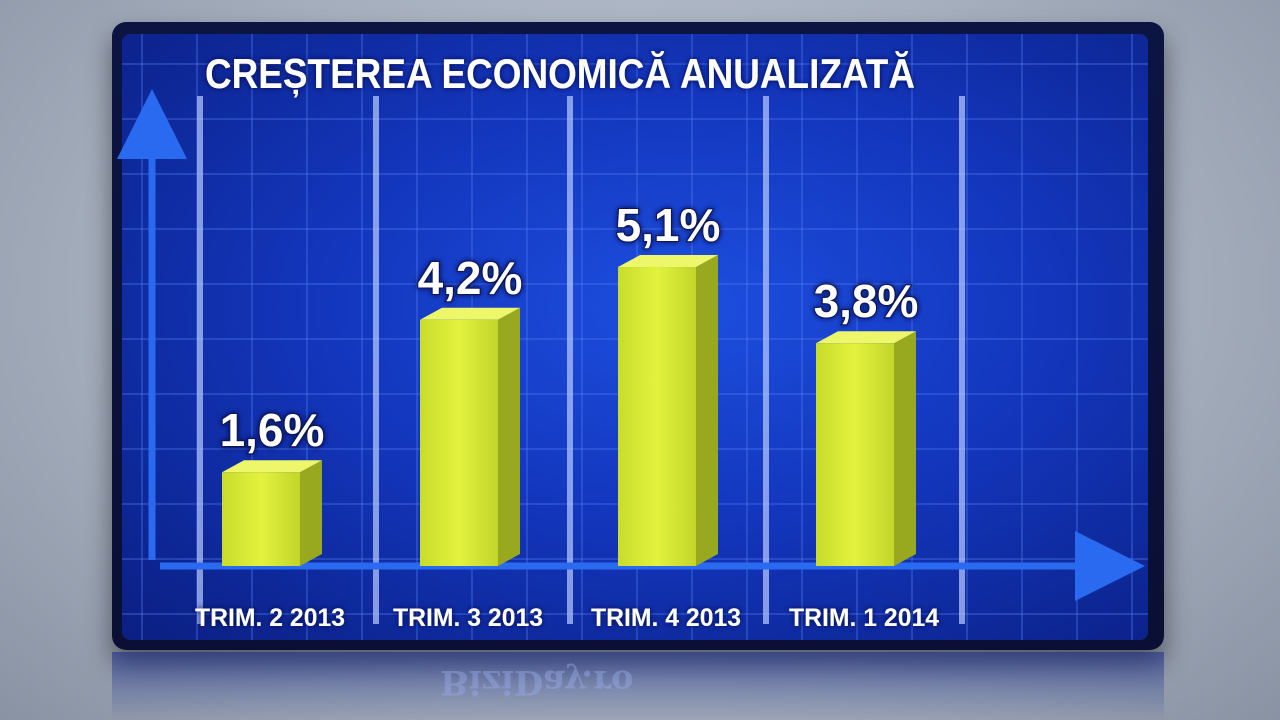 The image size is (1280, 720). I want to click on panel-reflection, so click(638, 686).